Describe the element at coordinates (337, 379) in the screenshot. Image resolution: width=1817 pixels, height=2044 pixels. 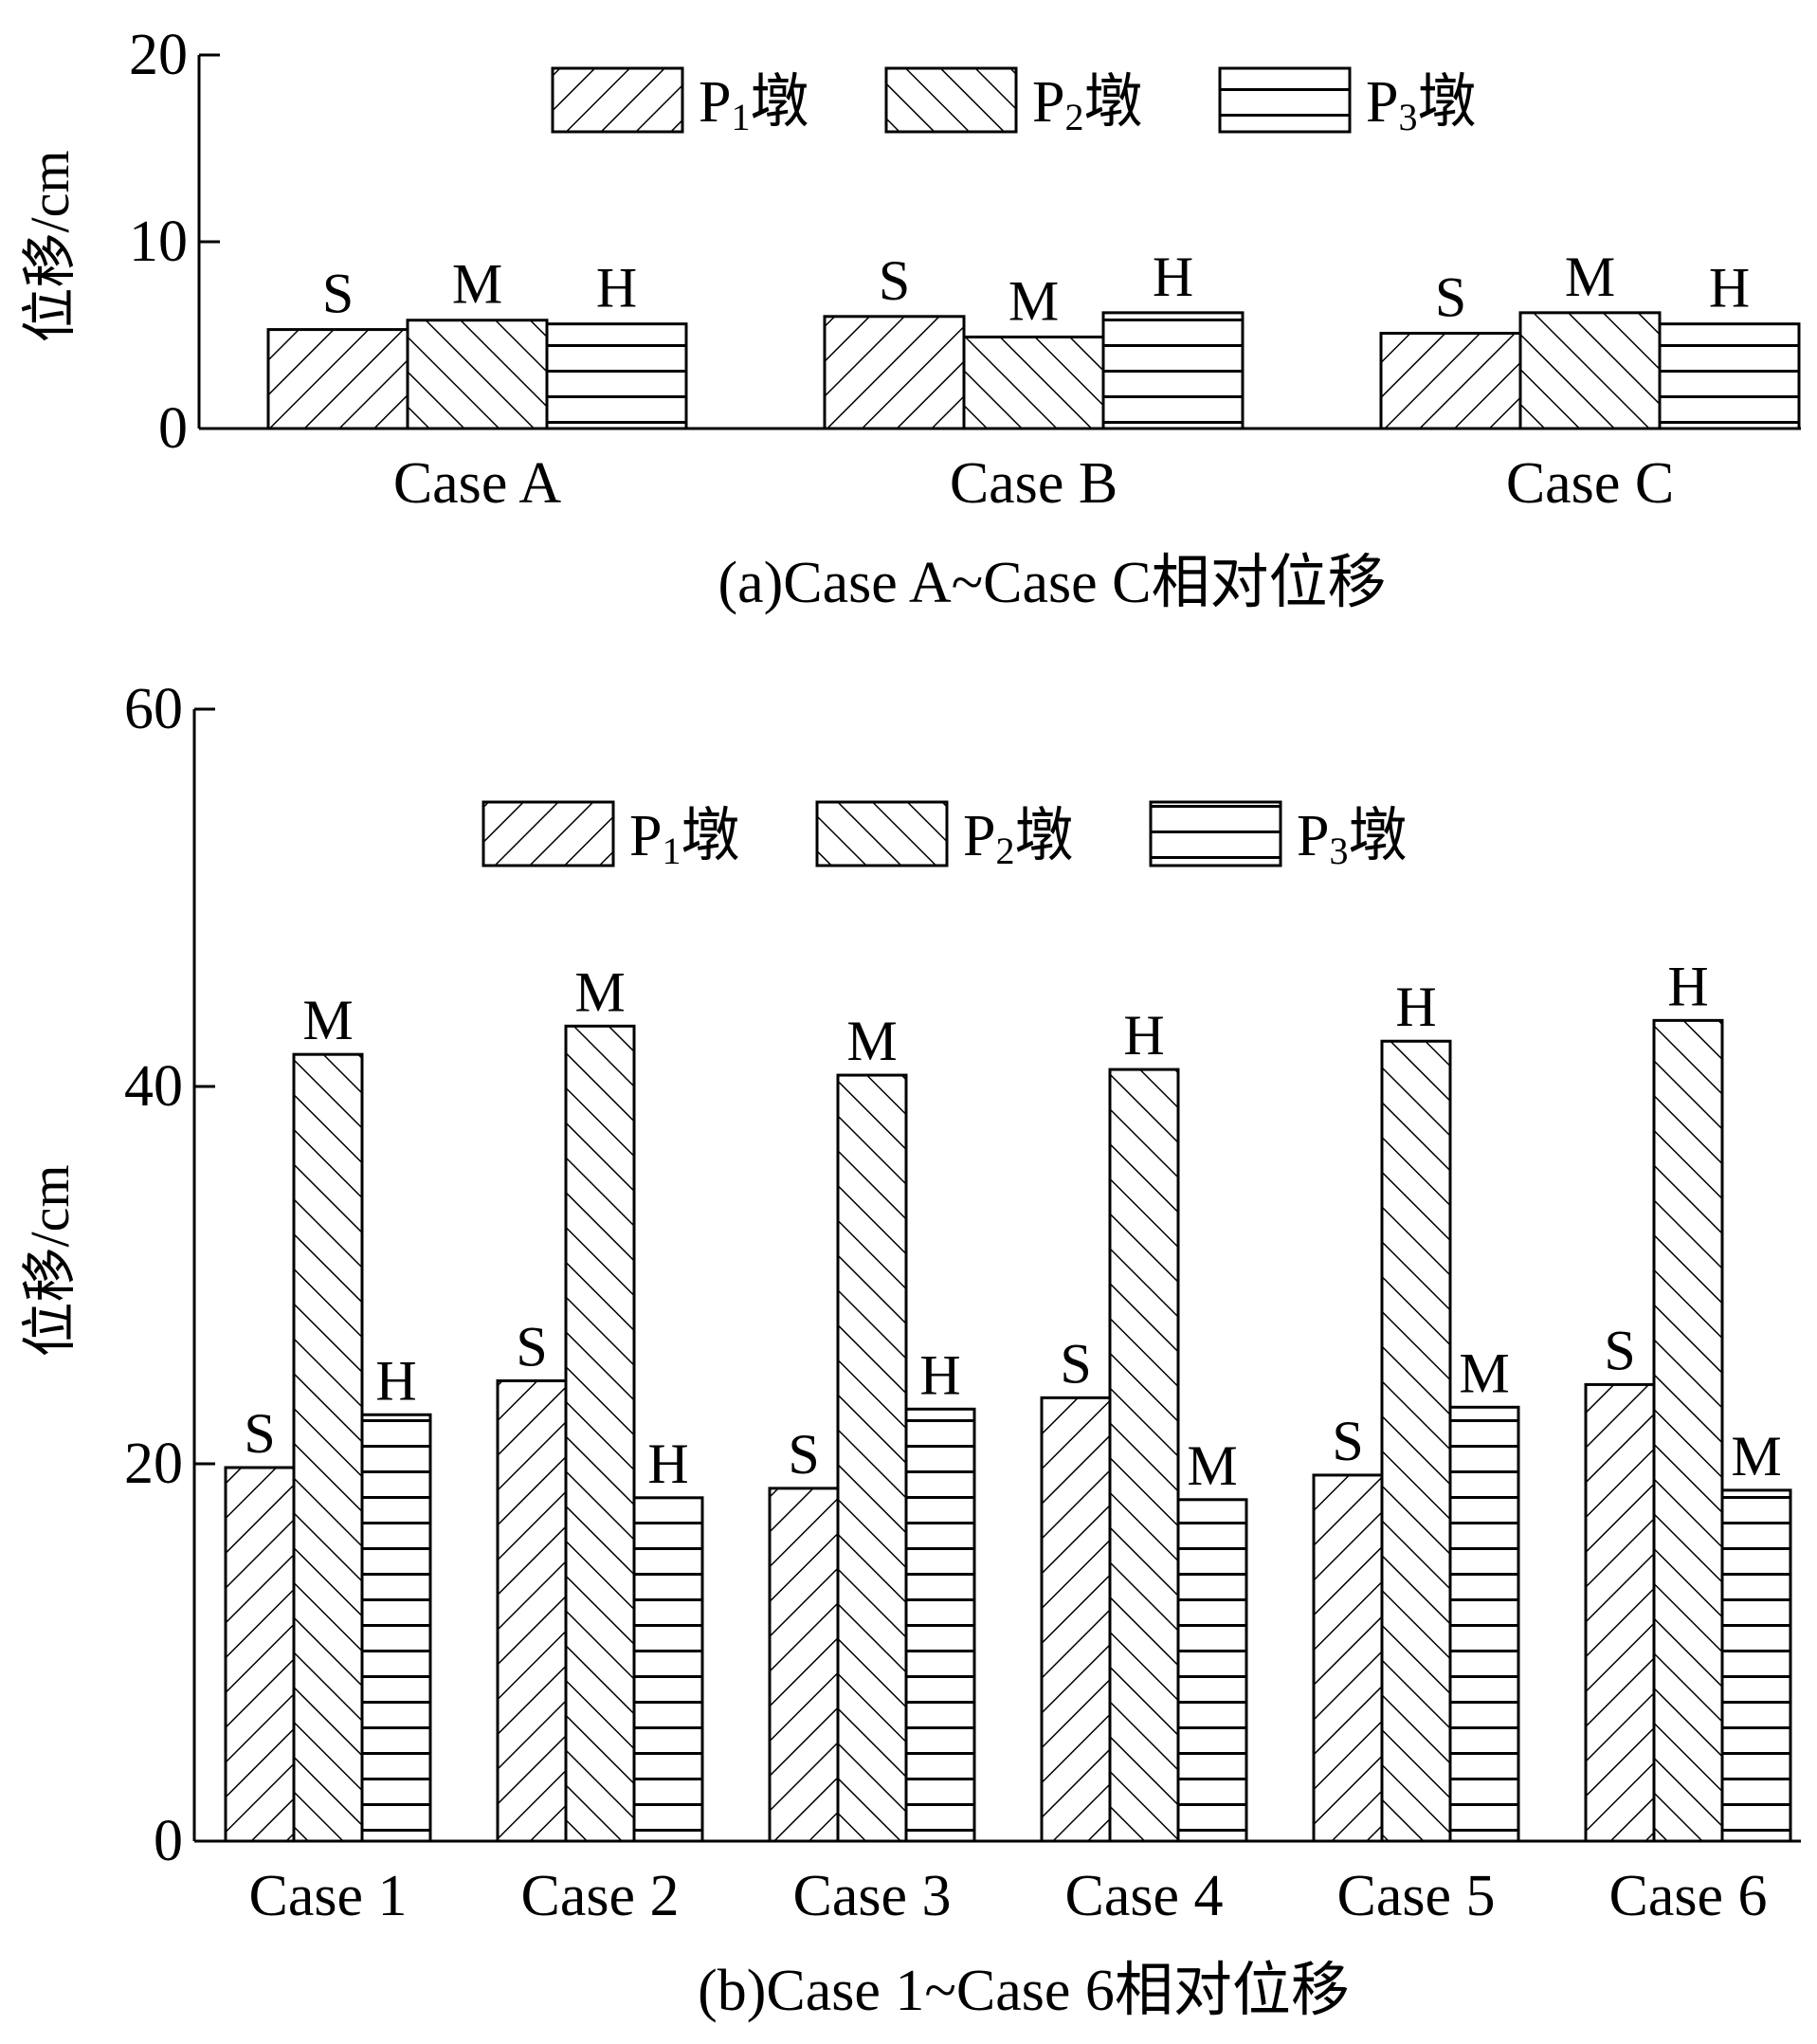
I see `bar-p1-case-a` at that location.